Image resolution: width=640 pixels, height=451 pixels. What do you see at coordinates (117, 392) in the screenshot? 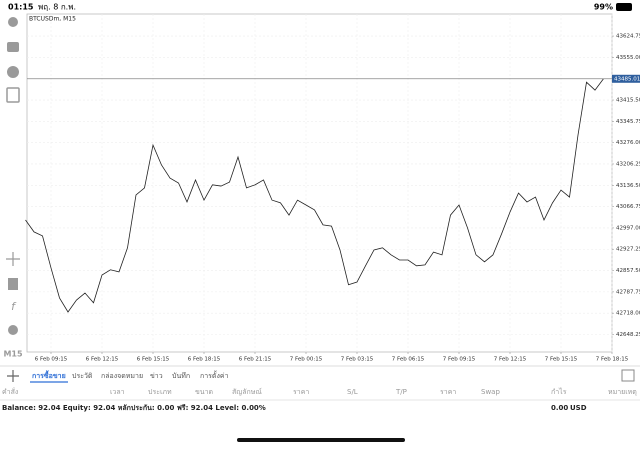
I see `column-header: เวลา` at bounding box center [117, 392].